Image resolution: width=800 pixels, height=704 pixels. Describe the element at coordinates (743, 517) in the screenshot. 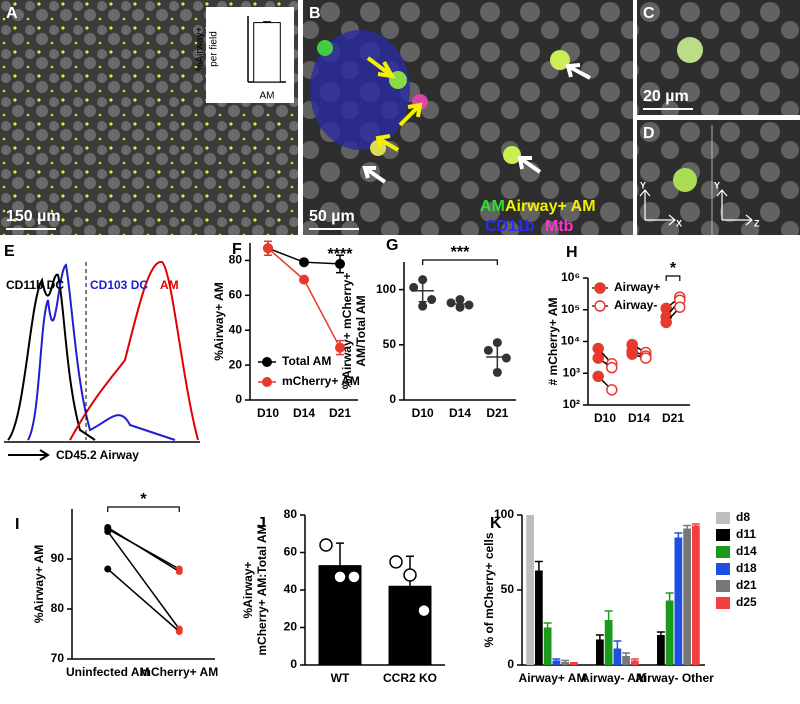

I see `legend-label: d8` at that location.